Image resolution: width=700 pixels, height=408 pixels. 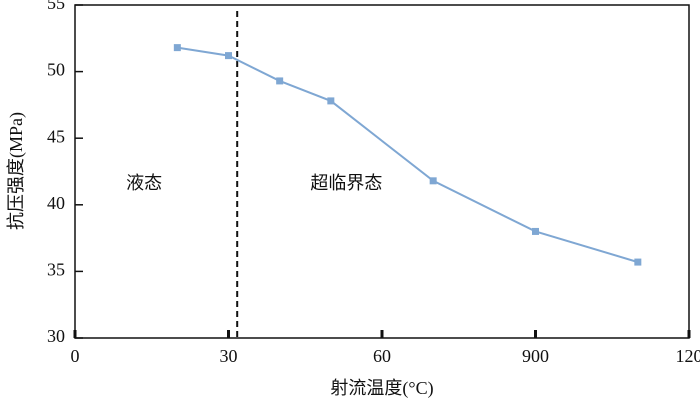 I want to click on x-tick-label: 60, so click(x=382, y=356).